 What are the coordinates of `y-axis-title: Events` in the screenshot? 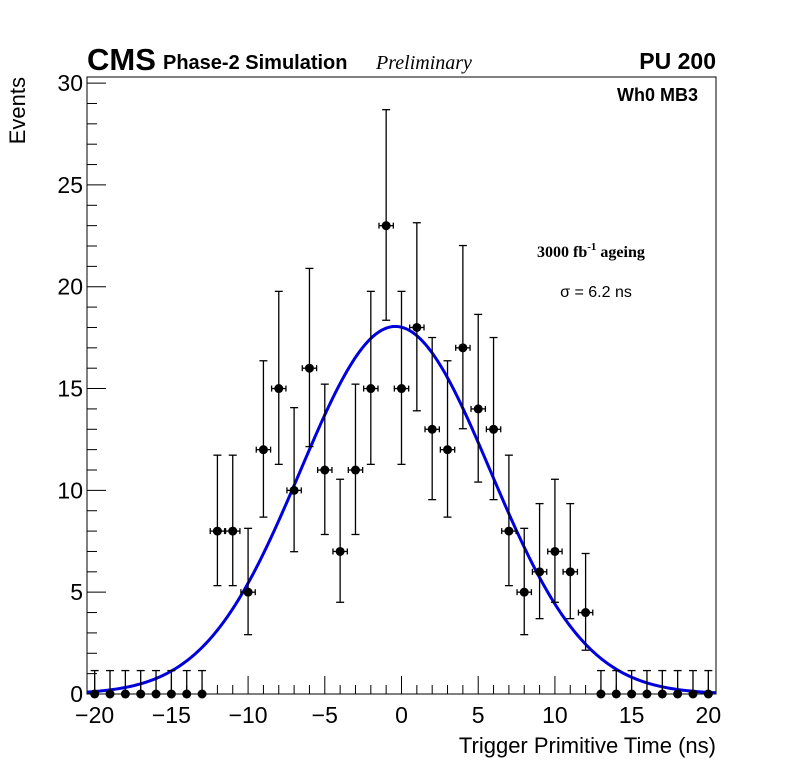 It's located at (17, 110).